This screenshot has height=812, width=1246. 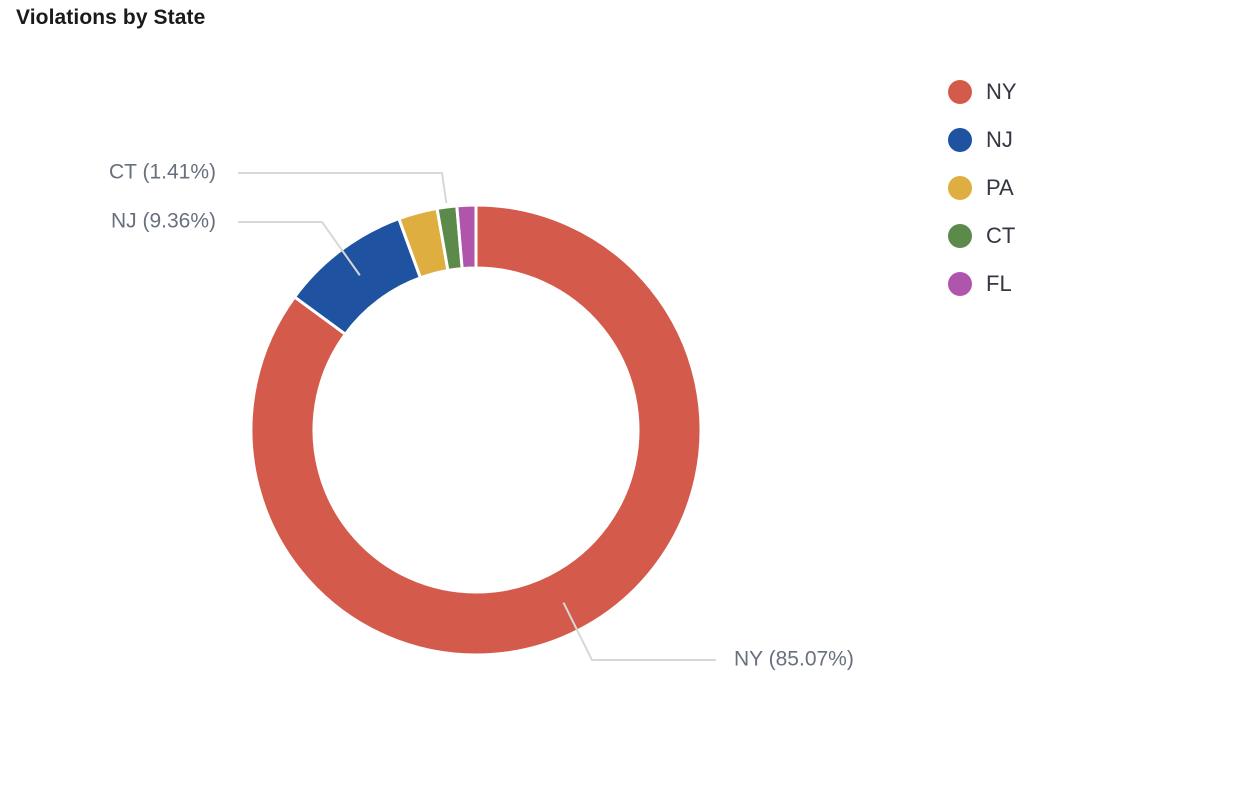 What do you see at coordinates (162, 172) in the screenshot?
I see `callout-label-ct: CT (1.41%)` at bounding box center [162, 172].